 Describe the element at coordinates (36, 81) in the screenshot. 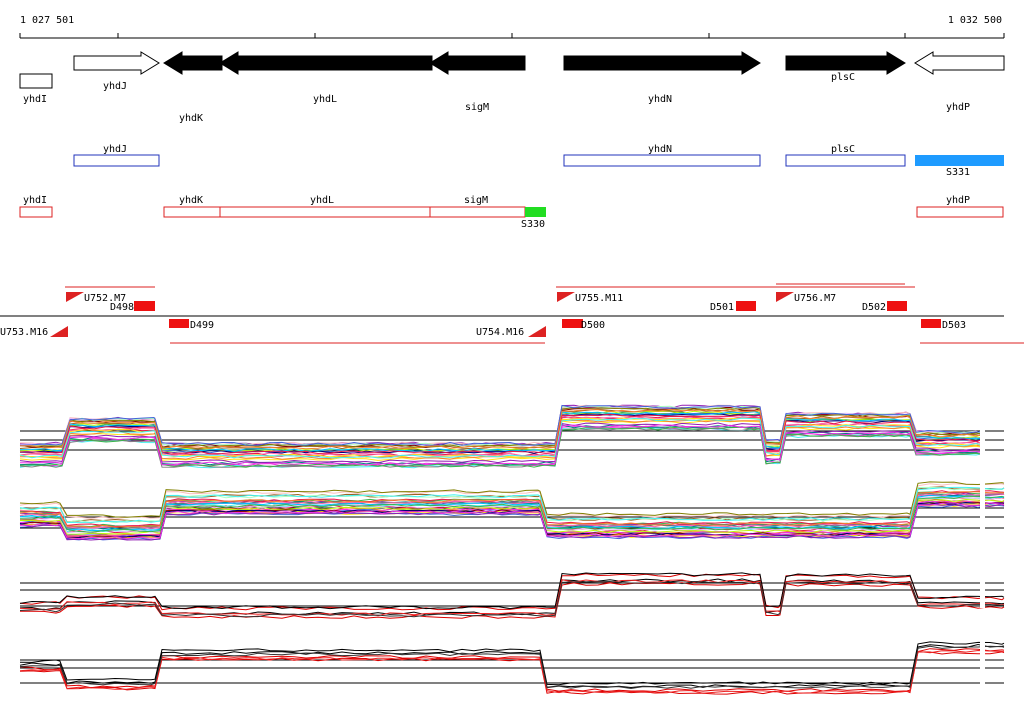

I see `gene-box` at that location.